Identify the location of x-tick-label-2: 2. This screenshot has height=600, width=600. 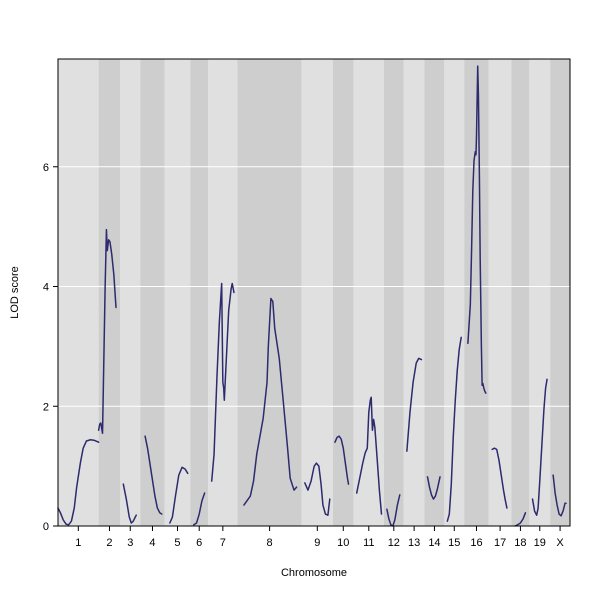
(109, 543).